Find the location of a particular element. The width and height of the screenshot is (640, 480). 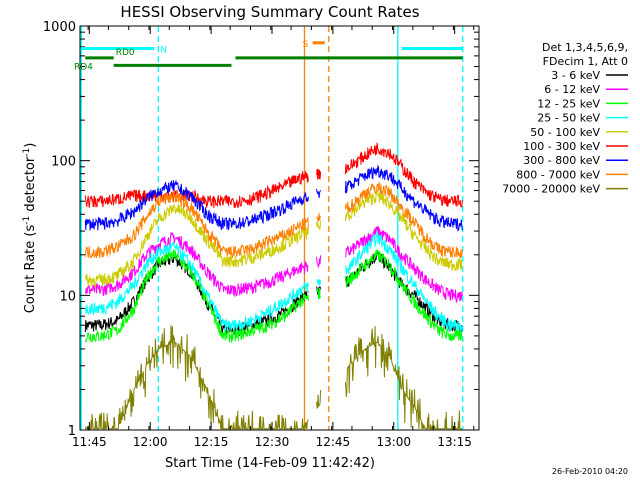

x-axis-label: Start Time (14-Feb-09 11:42:42) is located at coordinates (270, 463).